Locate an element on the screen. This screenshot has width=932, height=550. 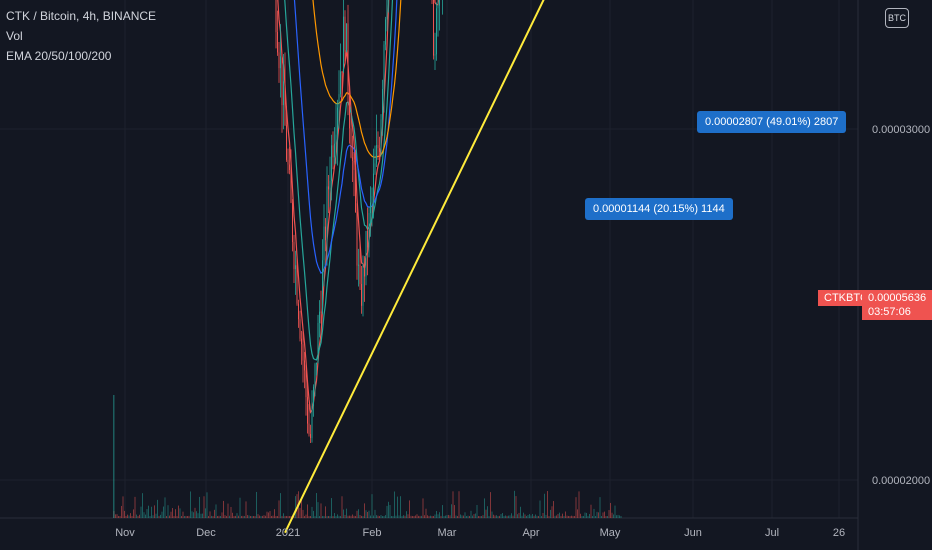
symbol-title: CTK / Bitcoin, 4h, BINANCE is located at coordinates (81, 16).